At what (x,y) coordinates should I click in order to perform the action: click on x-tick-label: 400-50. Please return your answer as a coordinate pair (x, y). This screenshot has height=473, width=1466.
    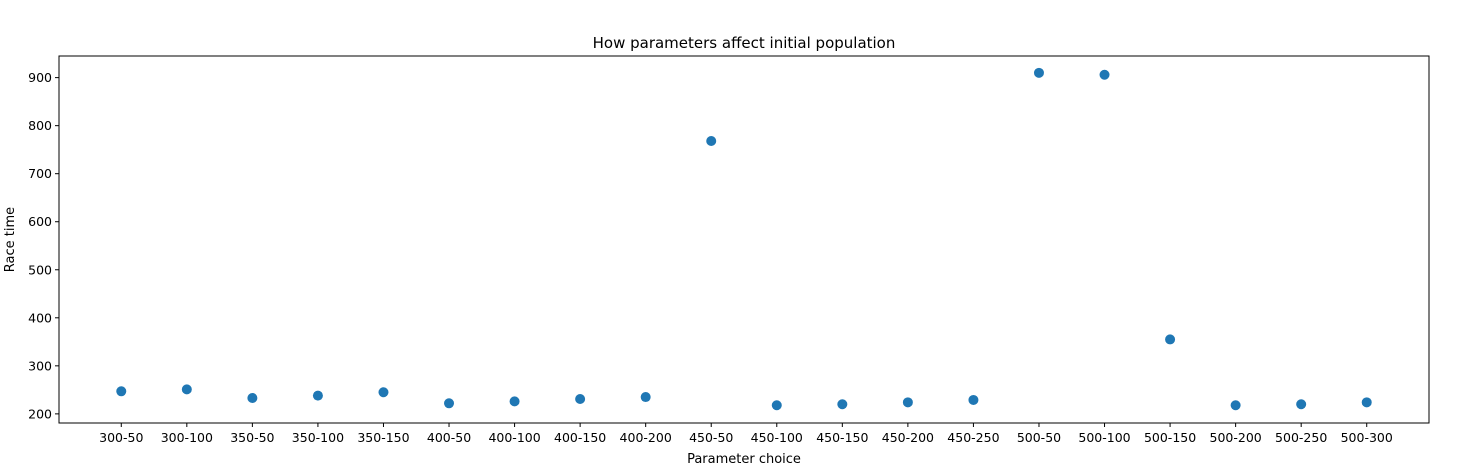
    Looking at the image, I should click on (449, 437).